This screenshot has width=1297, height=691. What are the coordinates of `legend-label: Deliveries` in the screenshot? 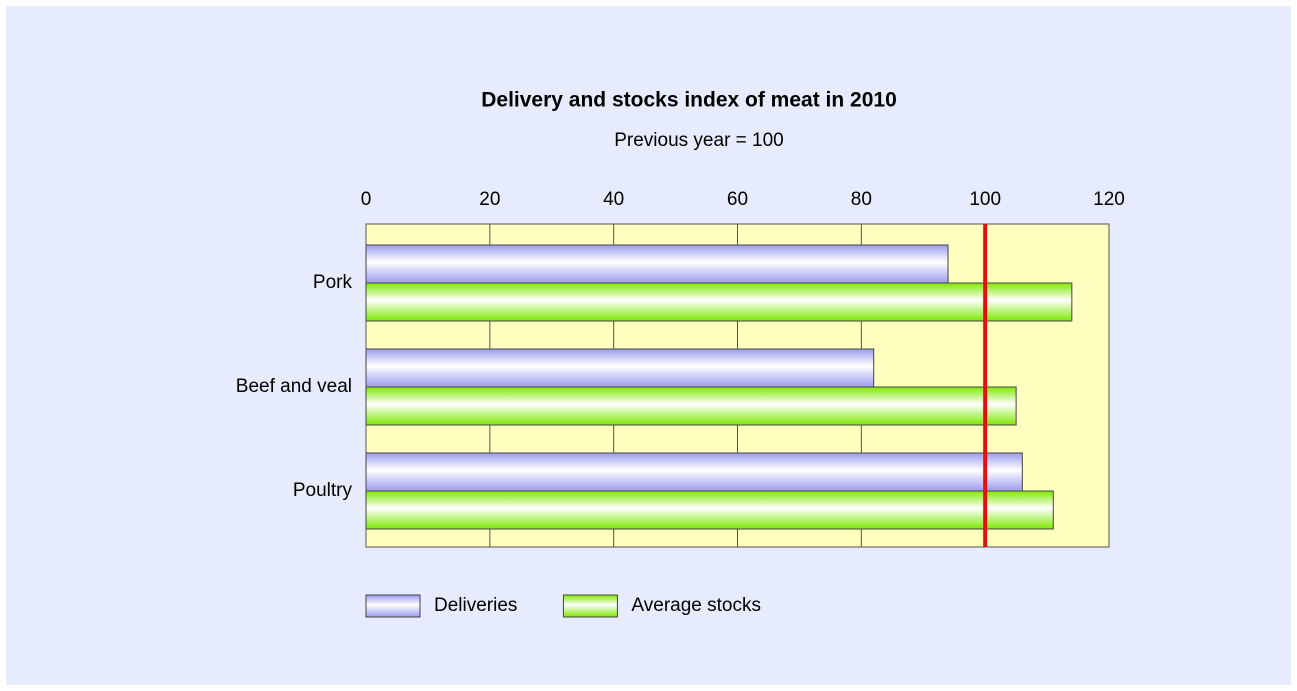 It's located at (475, 605).